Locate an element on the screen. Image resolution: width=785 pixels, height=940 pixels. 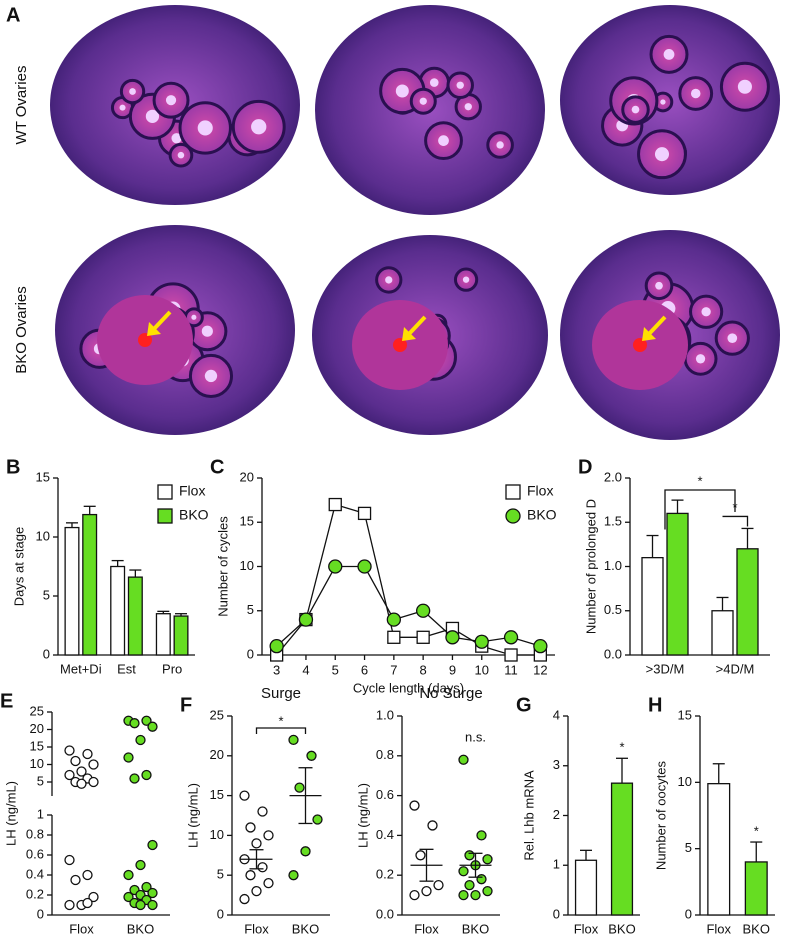
x-tick-label: Est is located at coordinates (126, 668).